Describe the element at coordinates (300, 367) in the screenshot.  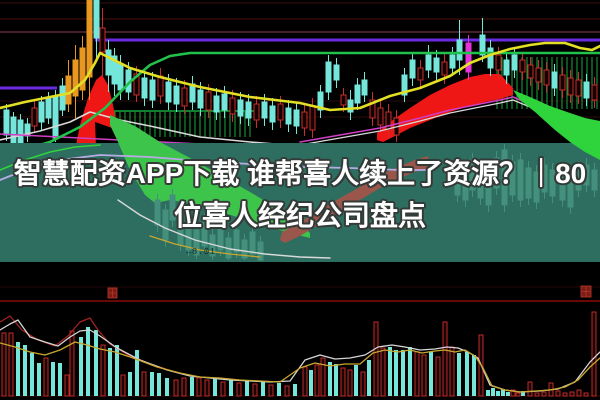
I see `vol-ma-yellow` at that location.